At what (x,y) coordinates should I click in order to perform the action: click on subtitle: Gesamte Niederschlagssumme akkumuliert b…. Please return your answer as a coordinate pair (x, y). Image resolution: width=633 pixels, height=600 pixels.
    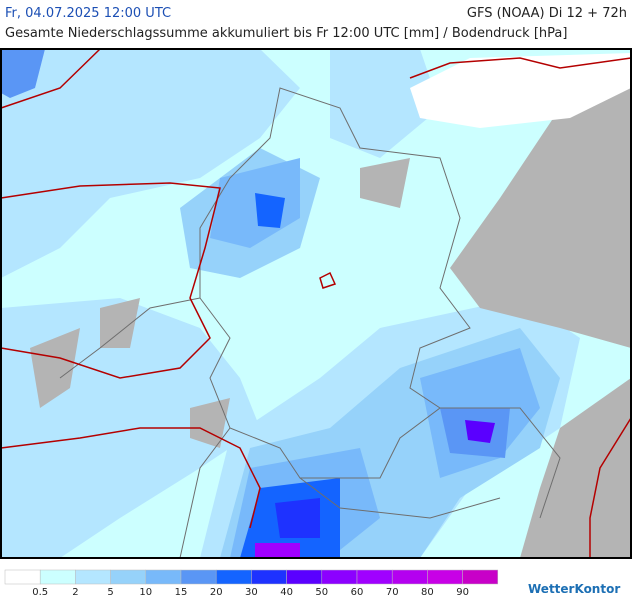
    Looking at the image, I should click on (286, 33).